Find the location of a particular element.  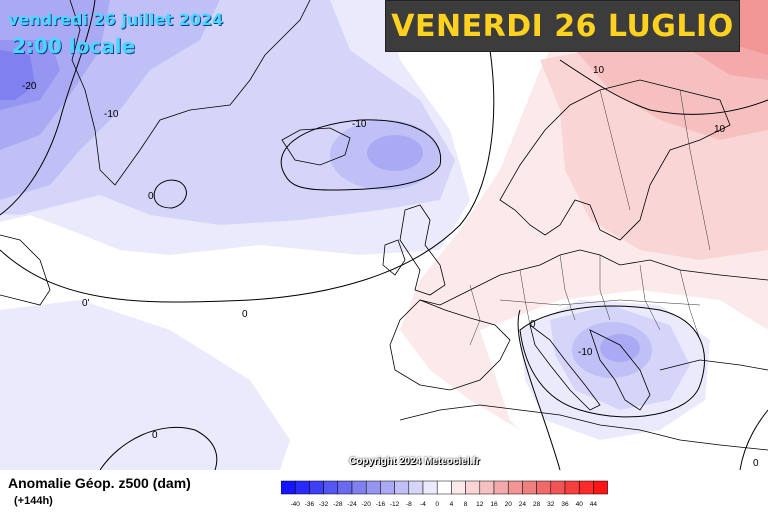

legend-tick-label: -4 is located at coordinates (423, 504).